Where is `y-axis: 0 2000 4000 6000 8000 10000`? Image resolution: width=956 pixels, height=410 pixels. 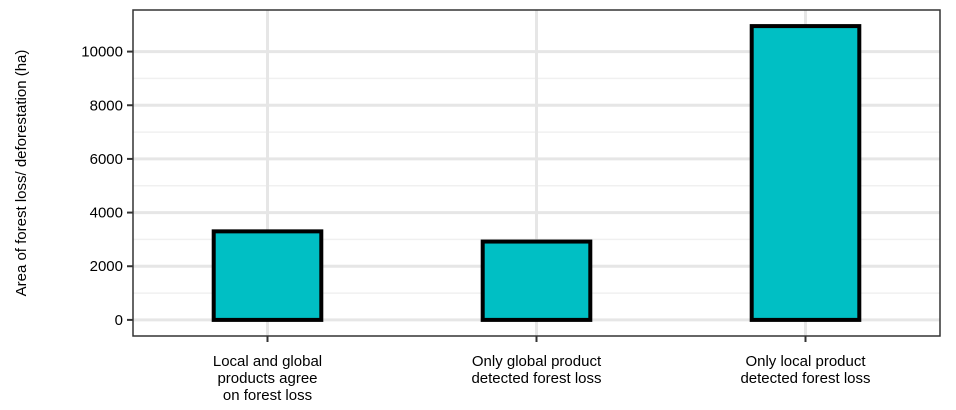
y-axis: 0 2000 4000 6000 8000 10000 is located at coordinates (107, 186).